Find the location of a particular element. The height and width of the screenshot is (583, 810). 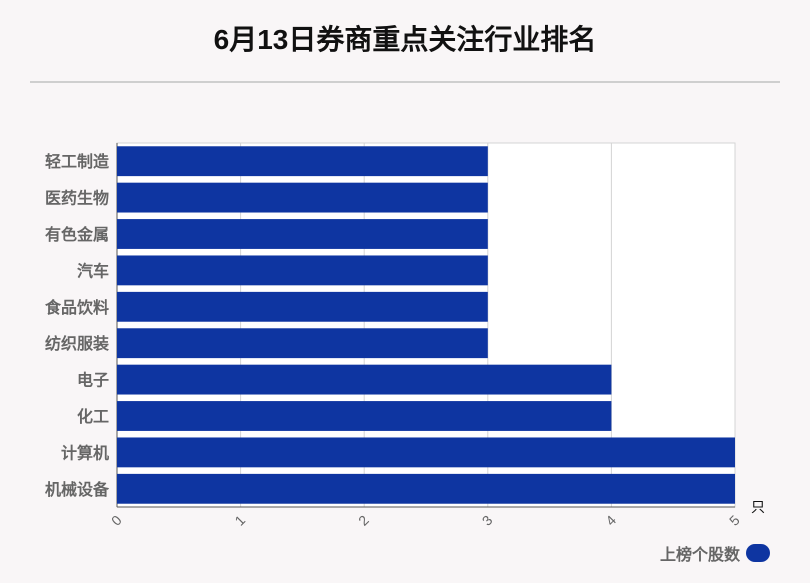

y-category-label: 食品饮料 is located at coordinates (76, 307).